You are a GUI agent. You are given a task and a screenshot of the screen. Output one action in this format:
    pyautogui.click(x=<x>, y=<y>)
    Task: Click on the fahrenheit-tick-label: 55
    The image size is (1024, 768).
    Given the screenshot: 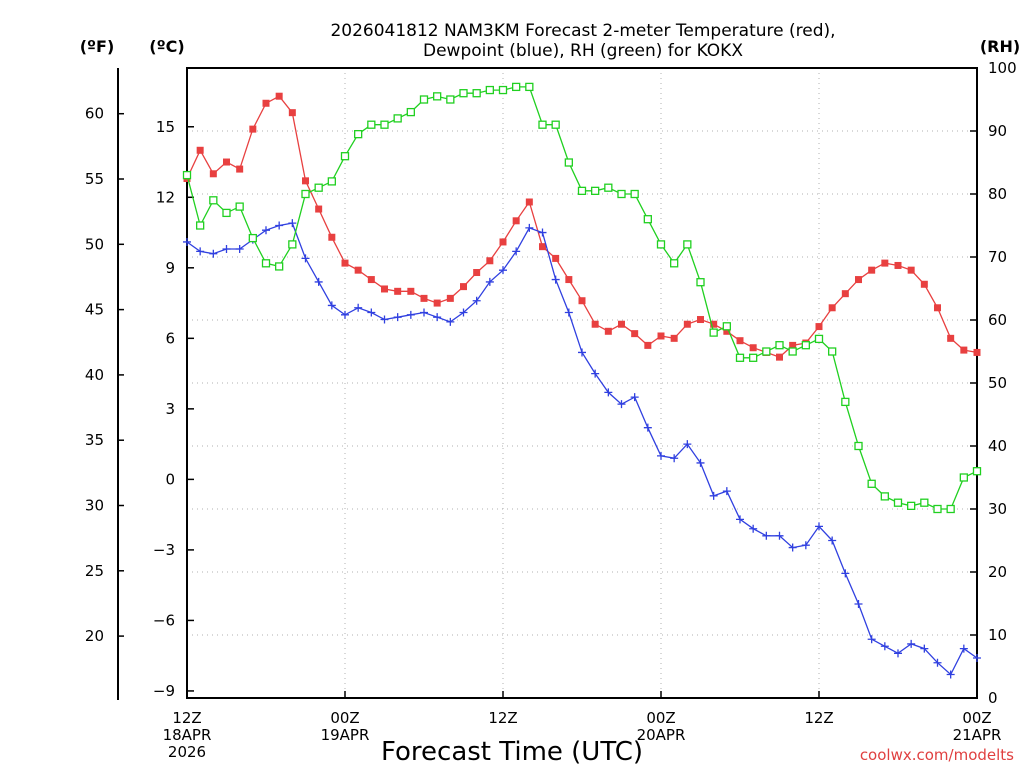 What is the action you would take?
    pyautogui.click(x=94, y=179)
    